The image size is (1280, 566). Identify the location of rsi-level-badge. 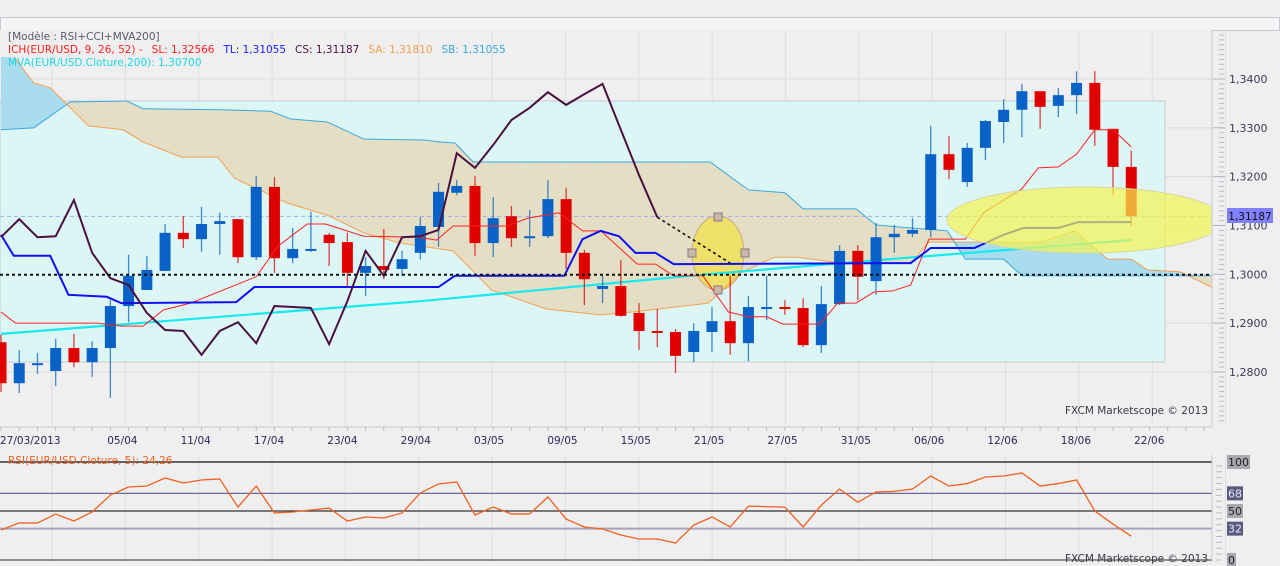
(1231, 559).